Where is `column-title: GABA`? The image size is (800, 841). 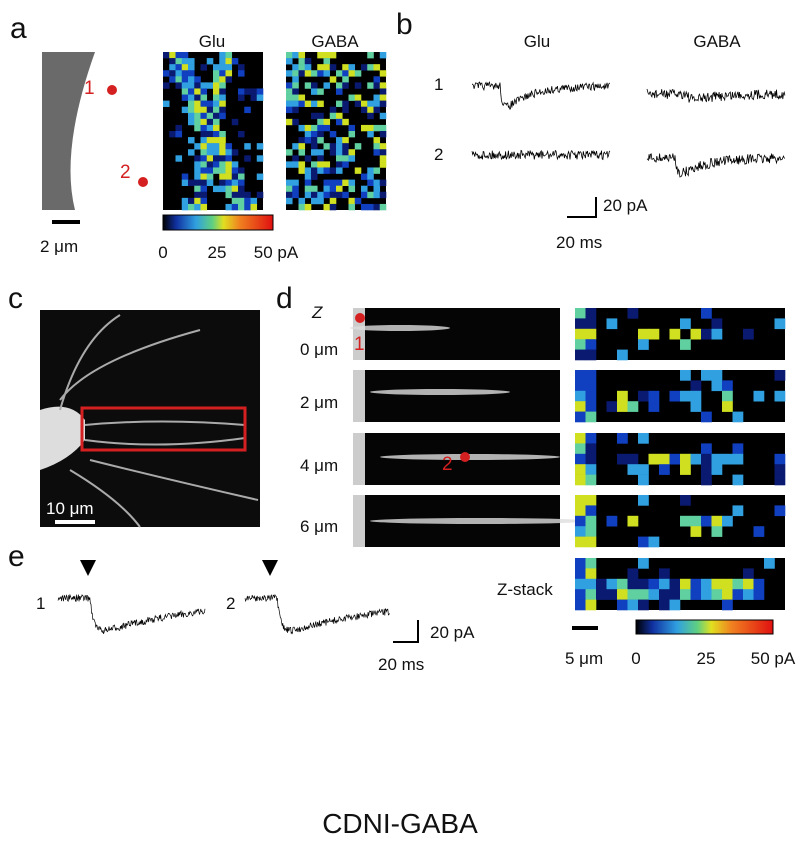 column-title: GABA is located at coordinates (717, 41).